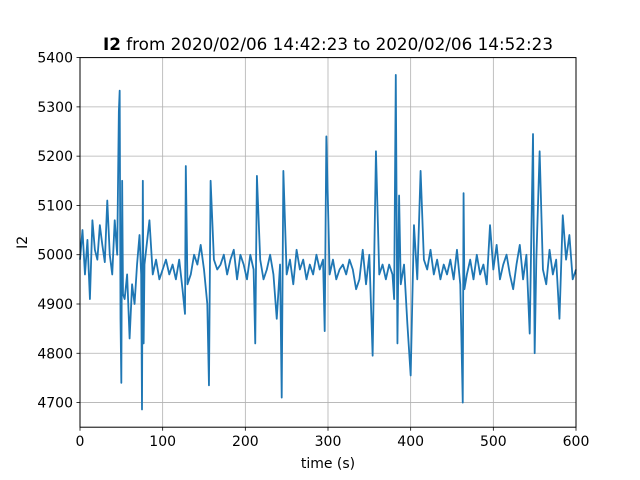  Describe the element at coordinates (80, 442) in the screenshot. I see `x-tick-label: 0` at that location.